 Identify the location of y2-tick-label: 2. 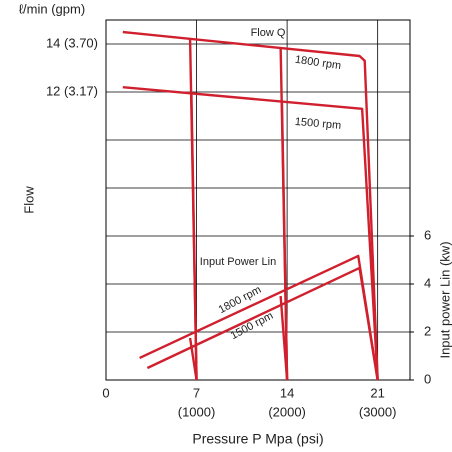
(427, 330).